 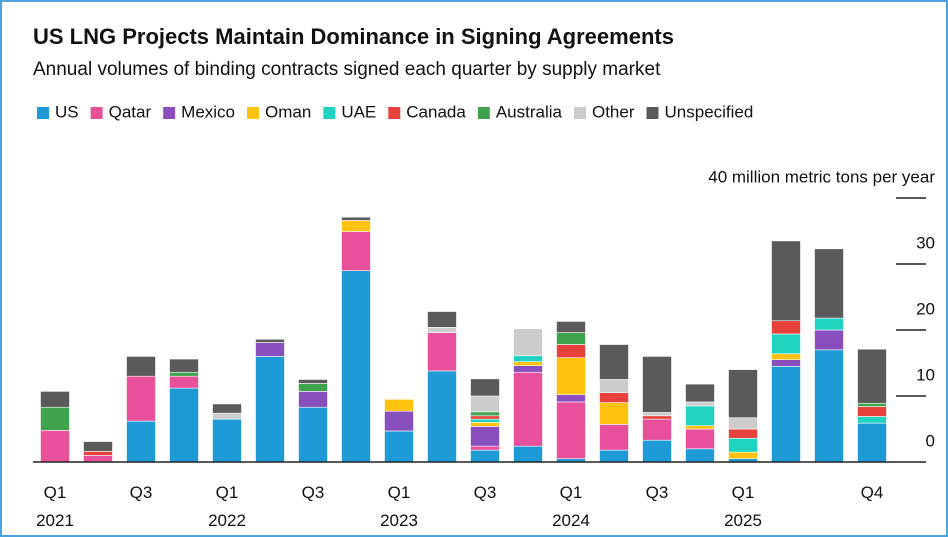 I want to click on y-tick-label: 10, so click(x=925, y=374).